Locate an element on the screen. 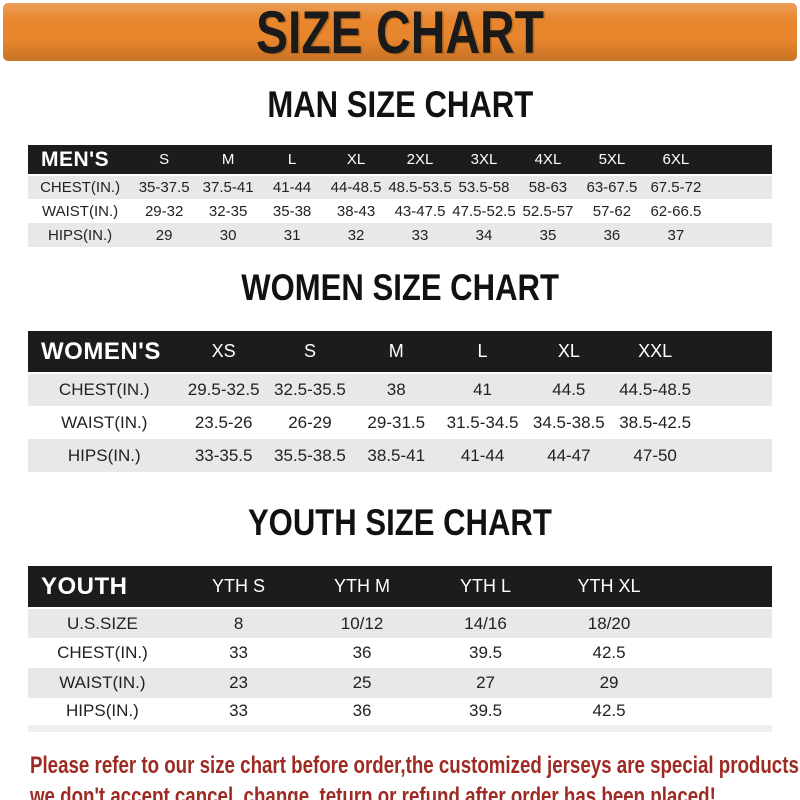  section-title-men: MAN SIZE CHART is located at coordinates (400, 107).